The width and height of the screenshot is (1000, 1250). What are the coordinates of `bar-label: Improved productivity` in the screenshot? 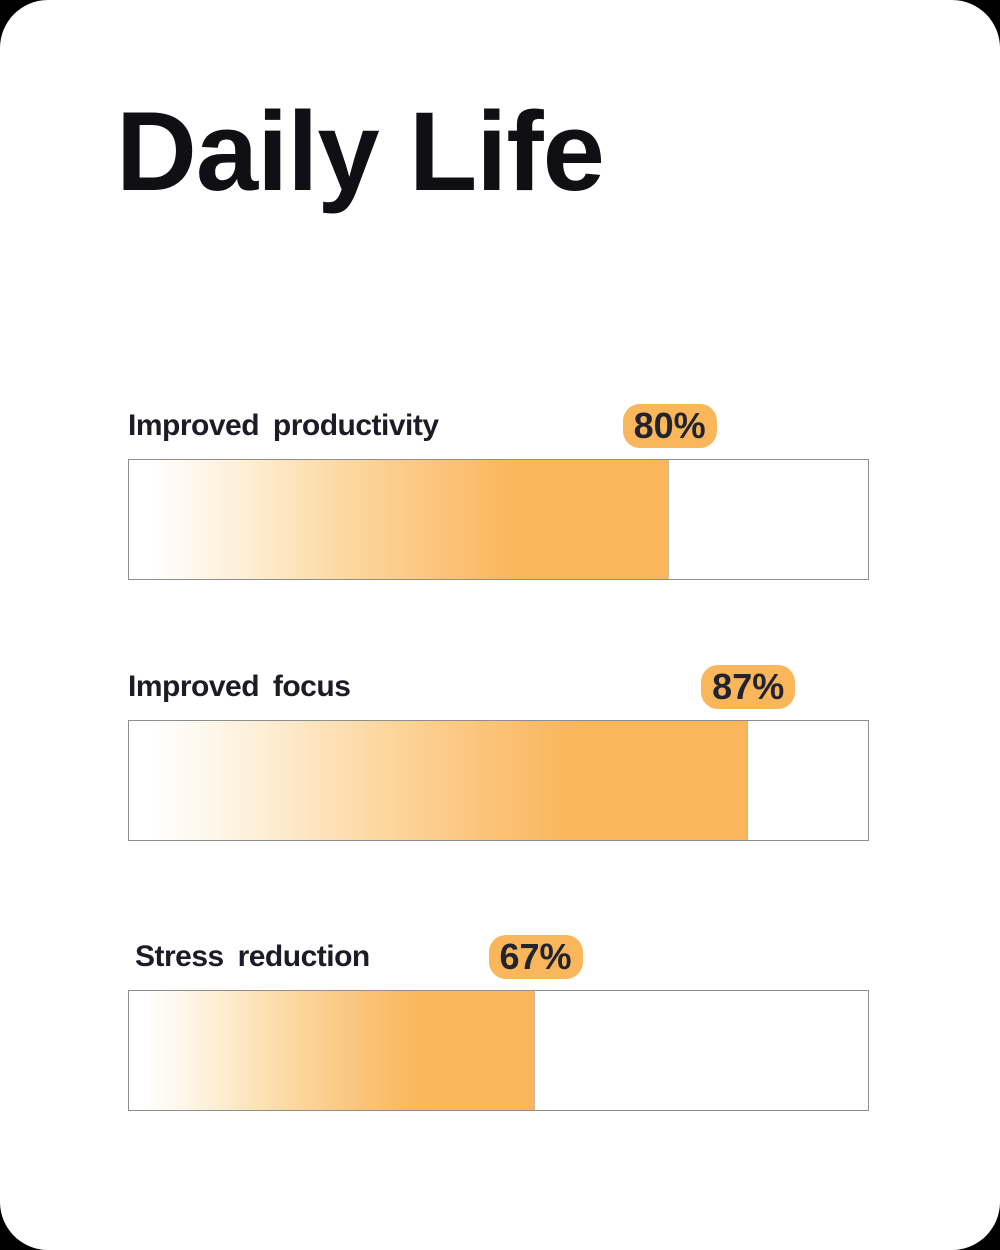 It's located at (283, 425).